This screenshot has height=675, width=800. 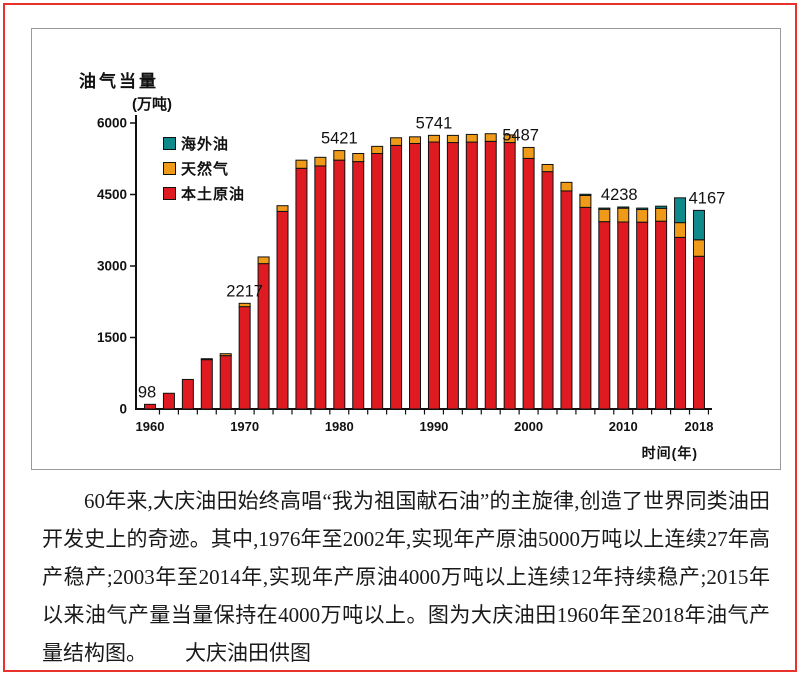 What do you see at coordinates (528, 278) in the screenshot?
I see `bar-2000` at bounding box center [528, 278].